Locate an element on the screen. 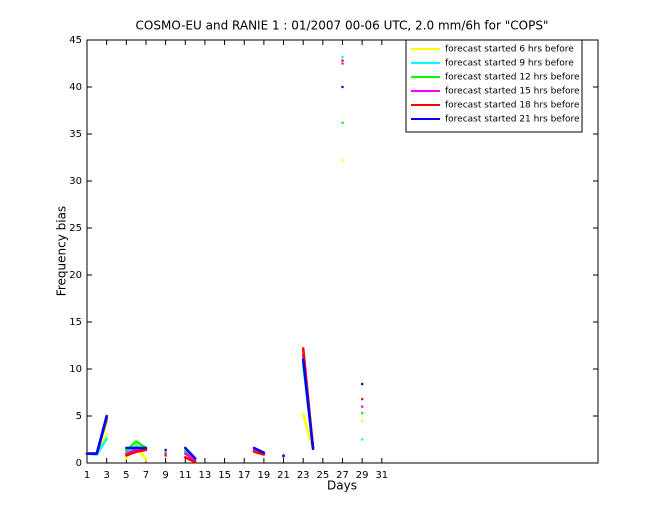 The width and height of the screenshot is (660, 524). y-tick-label: 40 is located at coordinates (75, 87).